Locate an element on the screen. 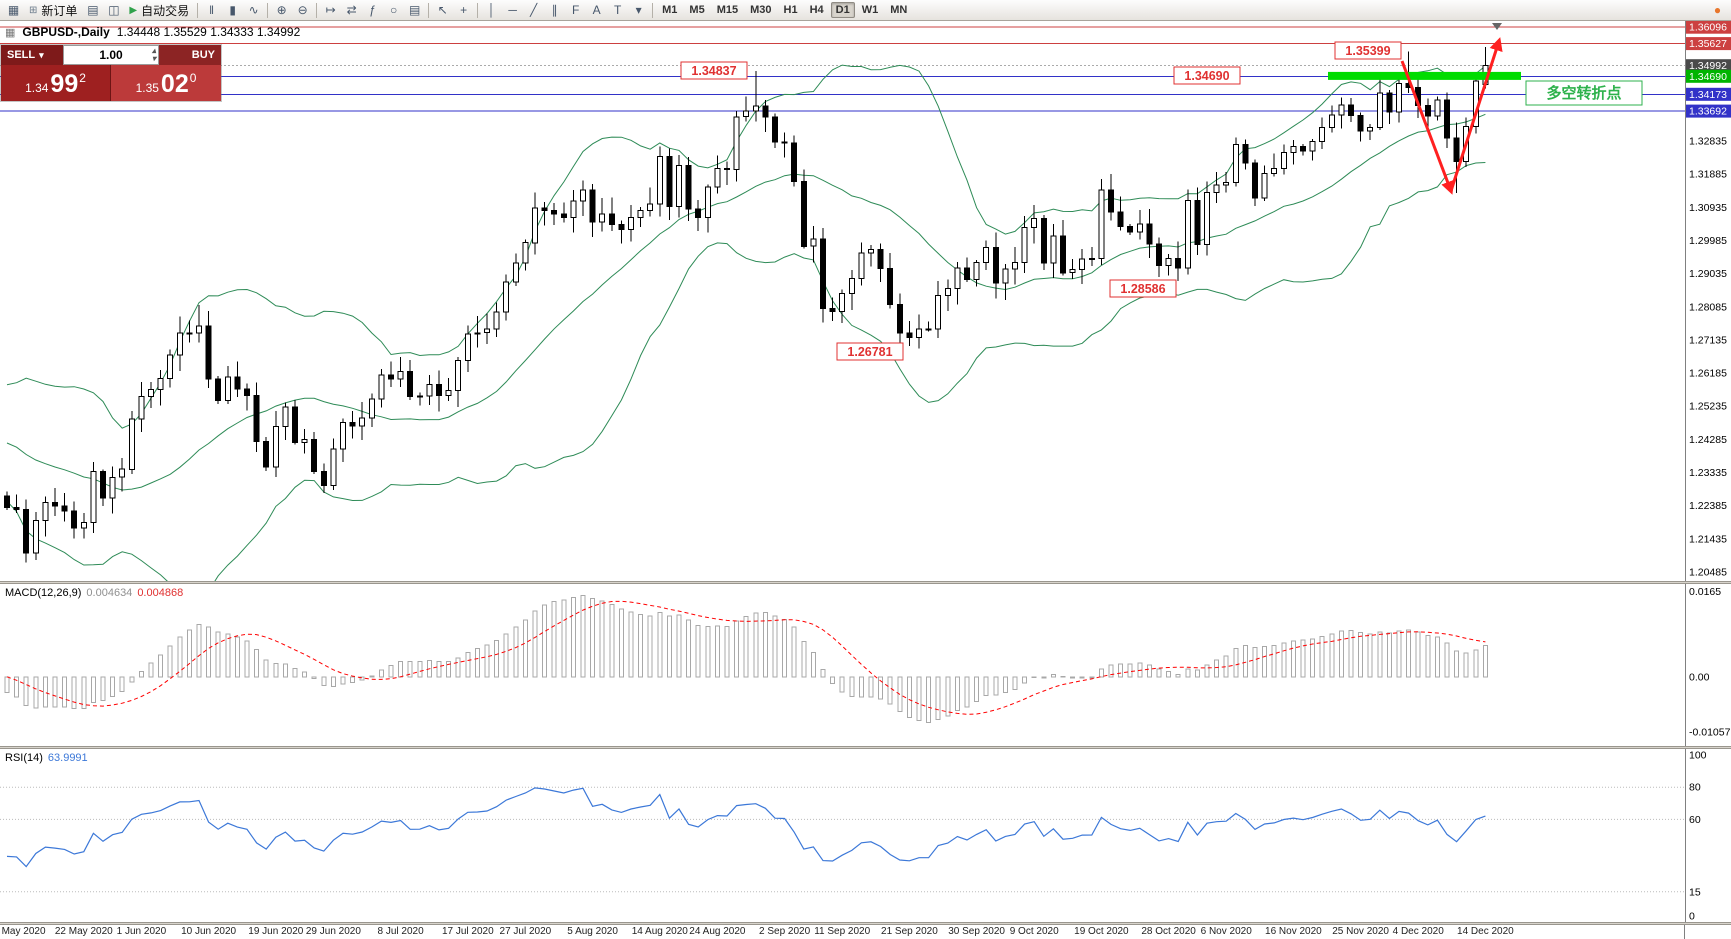 The width and height of the screenshot is (1731, 939). buy-label: BUY is located at coordinates (203, 55).